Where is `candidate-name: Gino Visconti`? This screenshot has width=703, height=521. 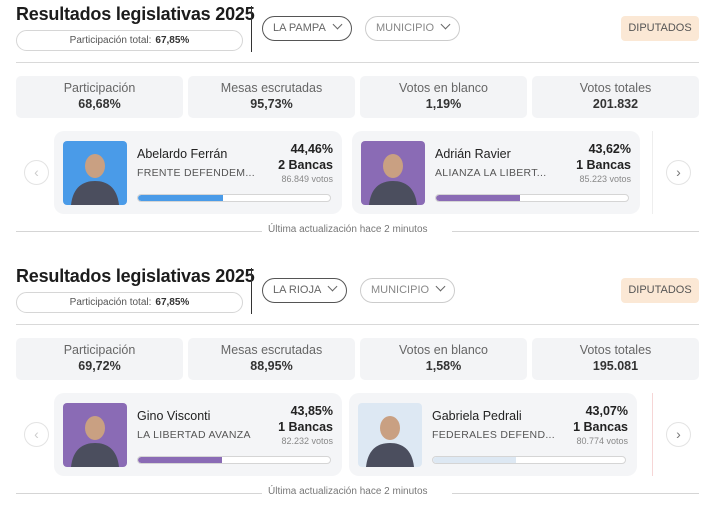
candidate-name: Gino Visconti is located at coordinates (174, 416).